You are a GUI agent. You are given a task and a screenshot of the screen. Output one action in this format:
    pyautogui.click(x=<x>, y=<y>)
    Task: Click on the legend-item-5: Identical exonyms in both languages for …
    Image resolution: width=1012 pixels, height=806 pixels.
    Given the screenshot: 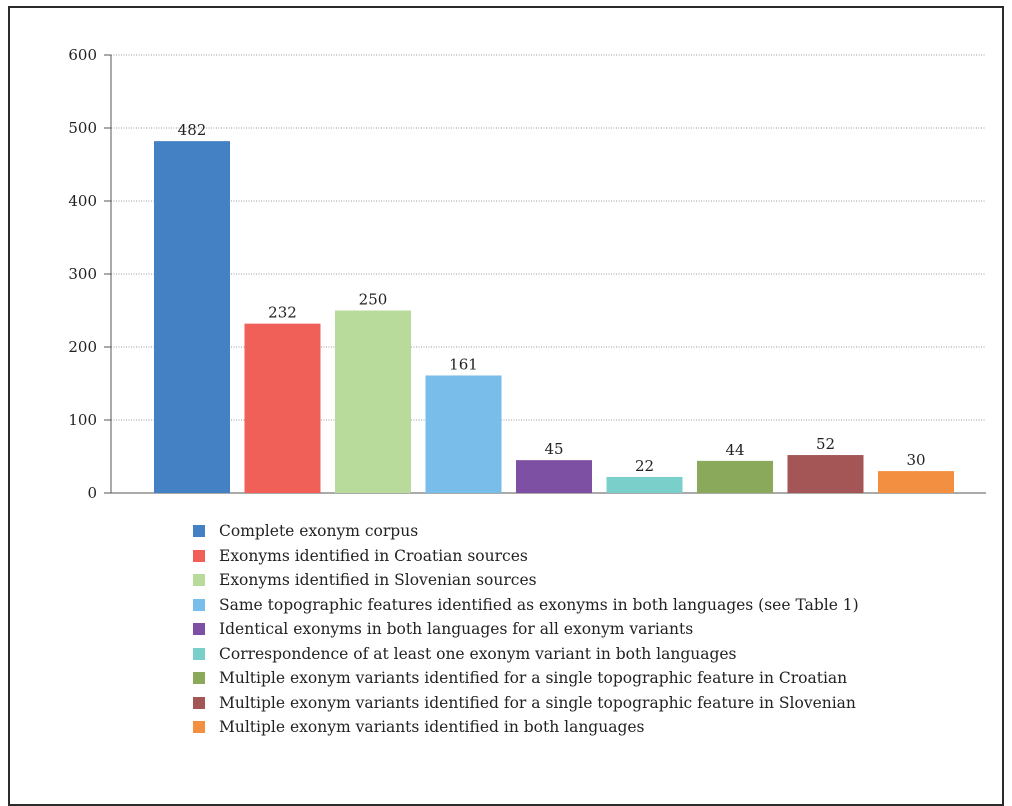 What is the action you would take?
    pyautogui.click(x=526, y=629)
    